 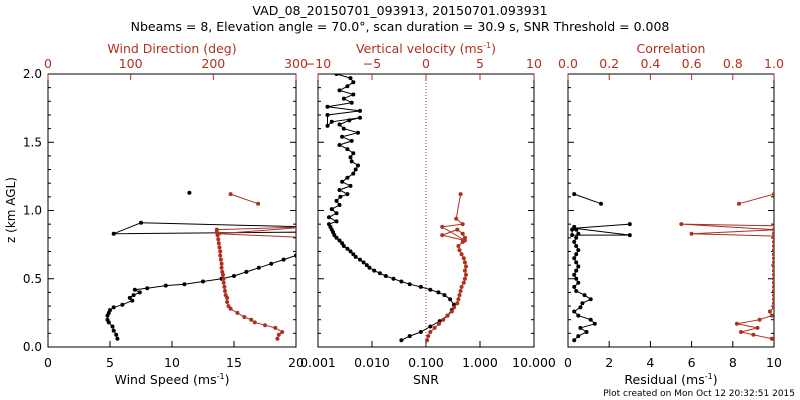 I want to click on bottom-axis-label-text: Residual (ms, so click(x=664, y=379).